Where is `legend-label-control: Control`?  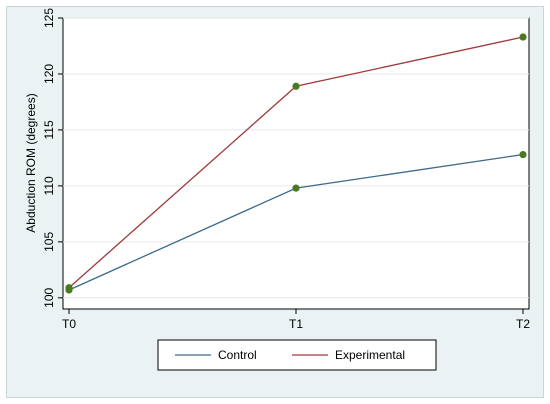
legend-label-control: Control is located at coordinates (237, 355).